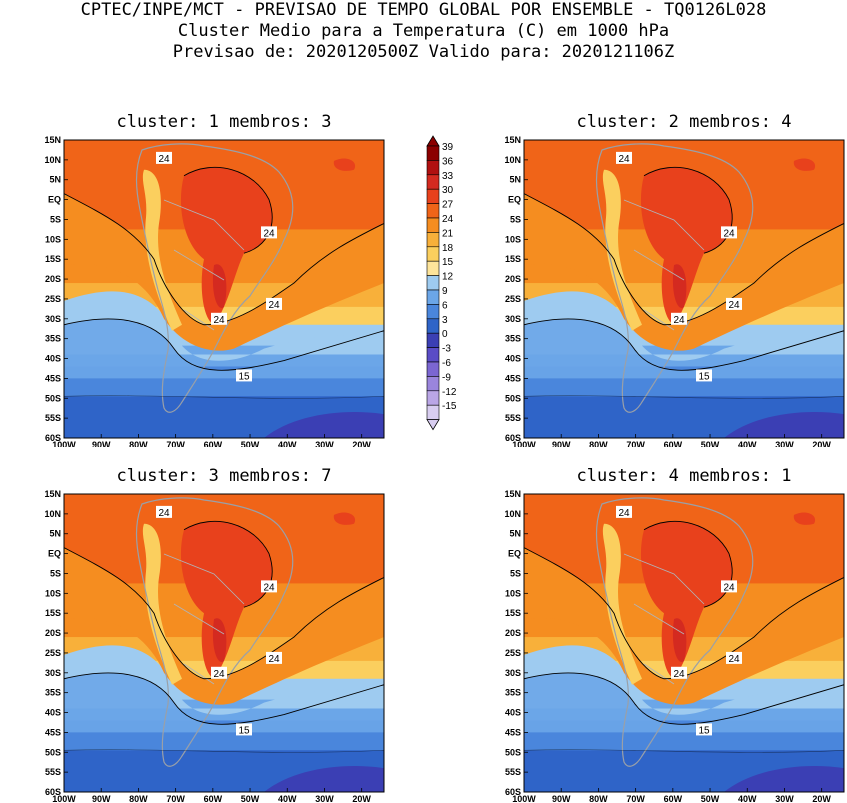  What do you see at coordinates (446, 363) in the screenshot?
I see `colorbar-label: -6` at bounding box center [446, 363].